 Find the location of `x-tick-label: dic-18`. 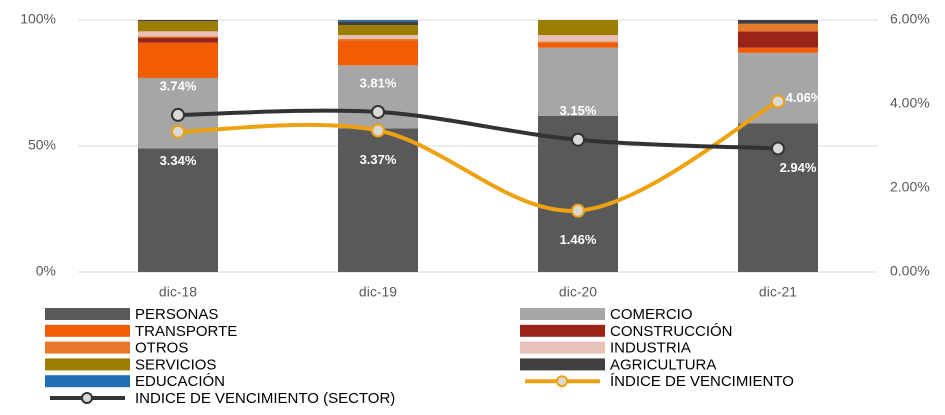

x-tick-label: dic-18 is located at coordinates (178, 292).